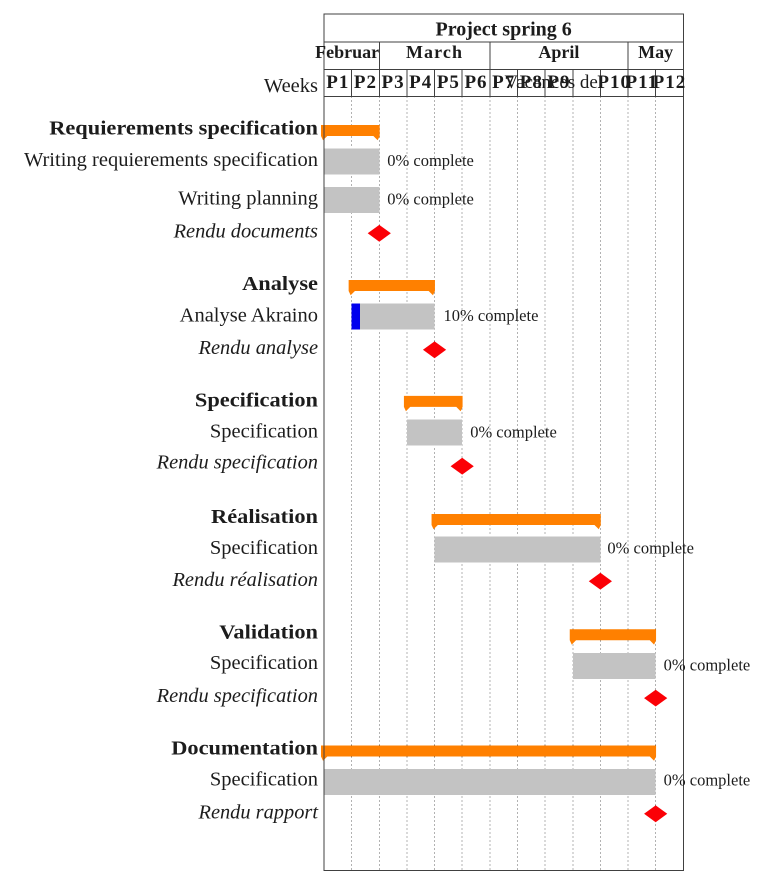  Describe the element at coordinates (365, 82) in the screenshot. I see `svg-text: P2` at that location.